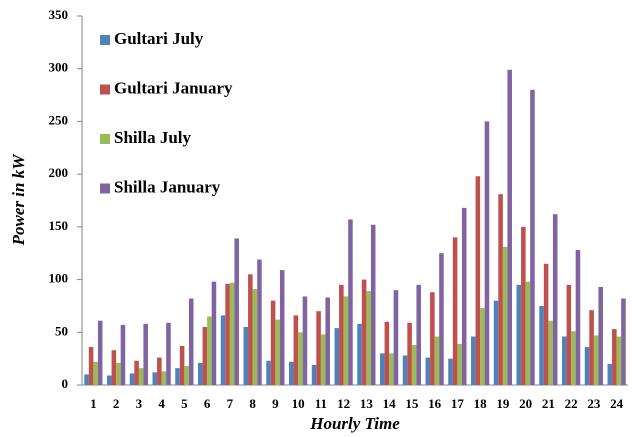 The image size is (632, 437). What do you see at coordinates (354, 423) in the screenshot?
I see `x-axis-title: Hourly Time` at bounding box center [354, 423].